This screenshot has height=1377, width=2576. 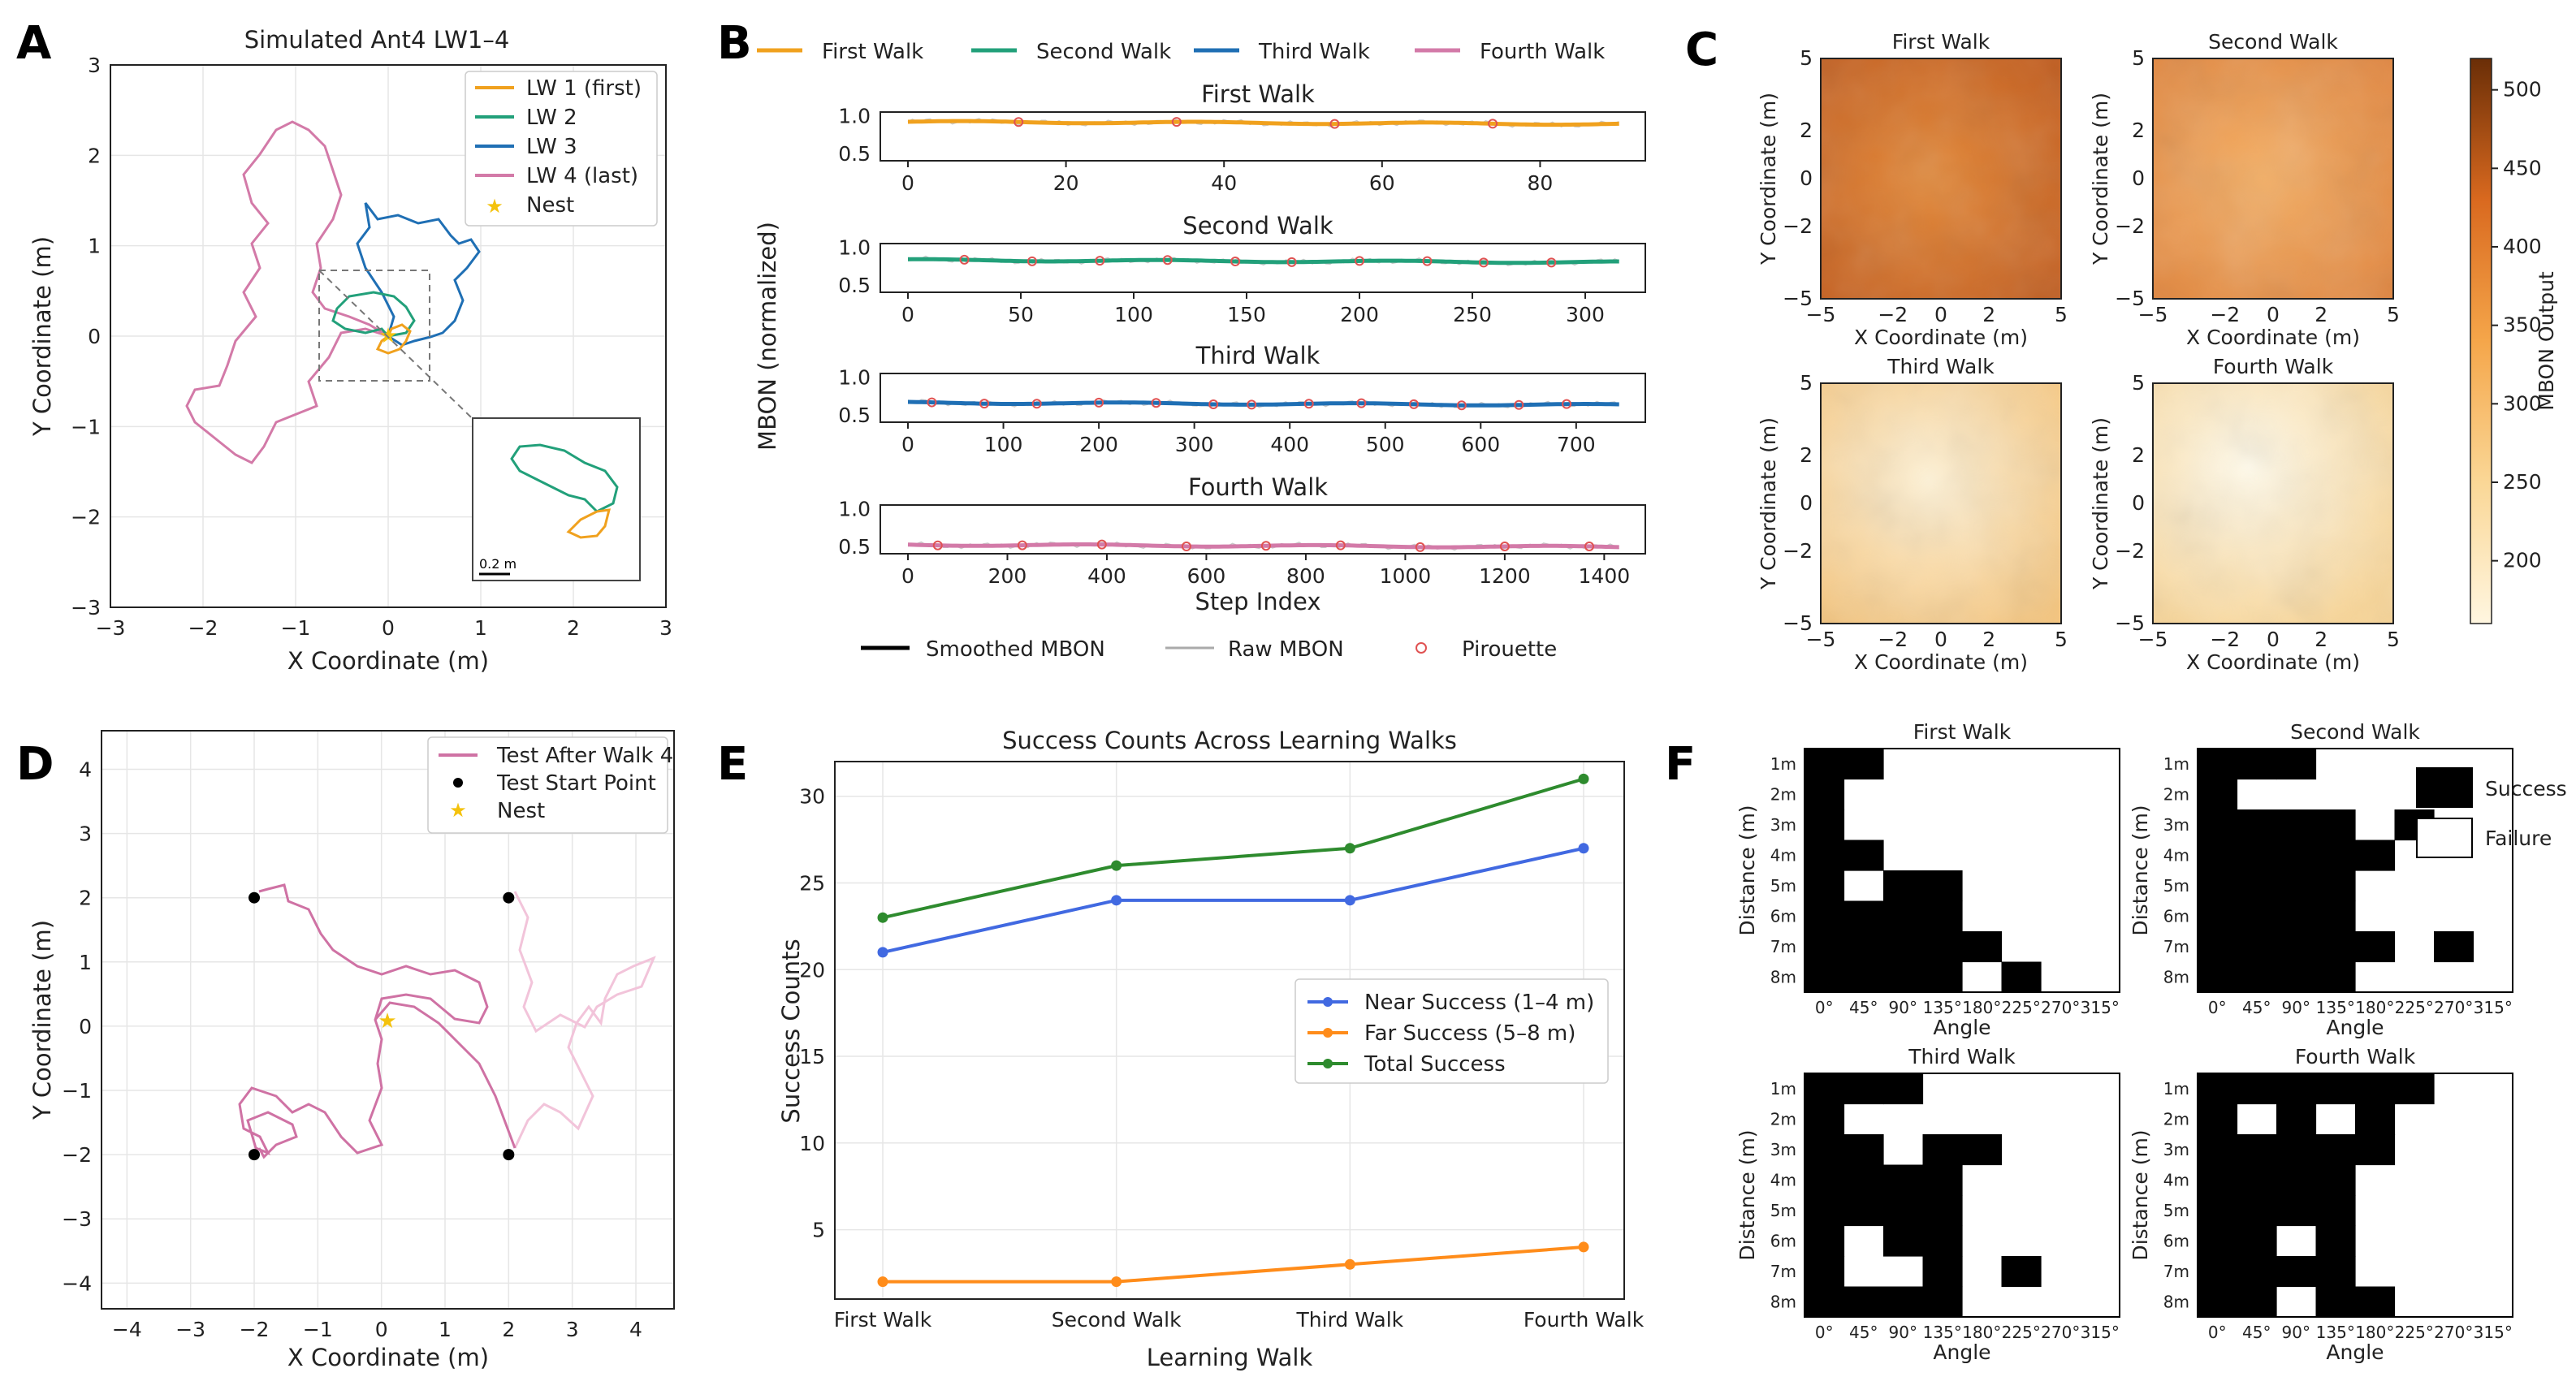 I want to click on x-tick-label: Fourth Walk, so click(x=1585, y=1320).